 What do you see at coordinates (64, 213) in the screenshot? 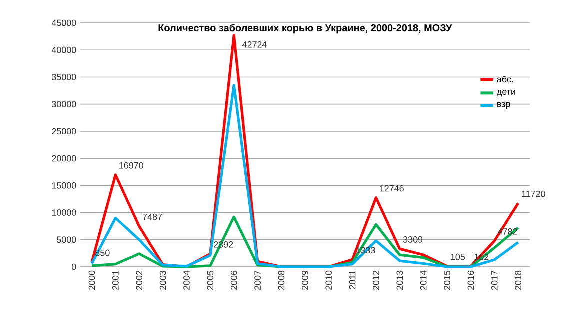
I see `y-tick-label: 10000` at bounding box center [64, 213].